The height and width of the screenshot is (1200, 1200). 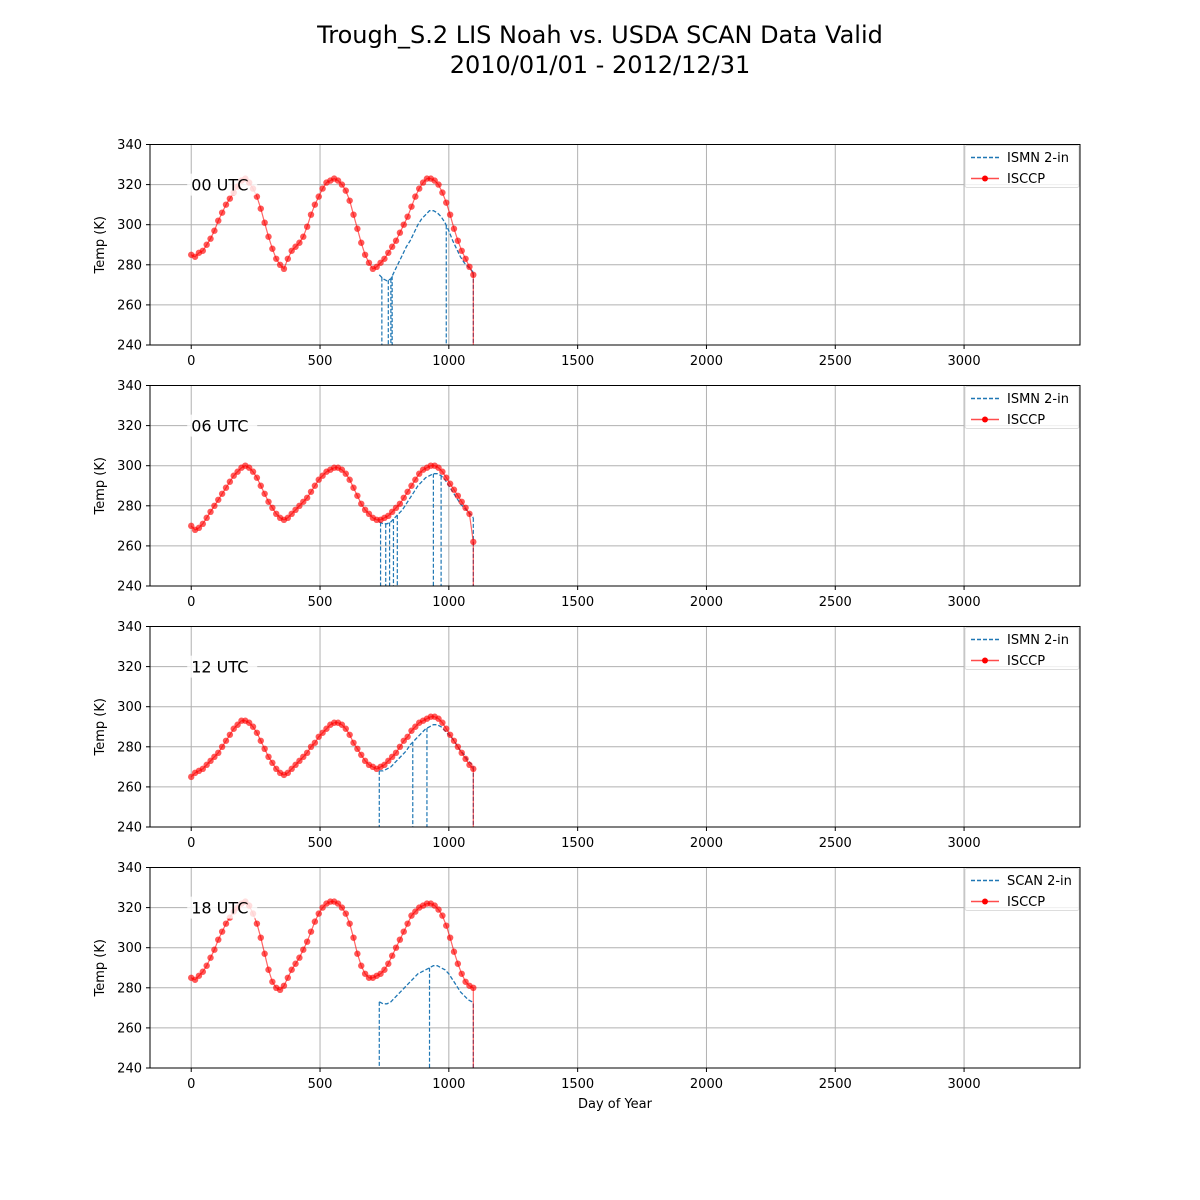 I want to click on legend-label: ISMN 2-in, so click(x=1038, y=640).